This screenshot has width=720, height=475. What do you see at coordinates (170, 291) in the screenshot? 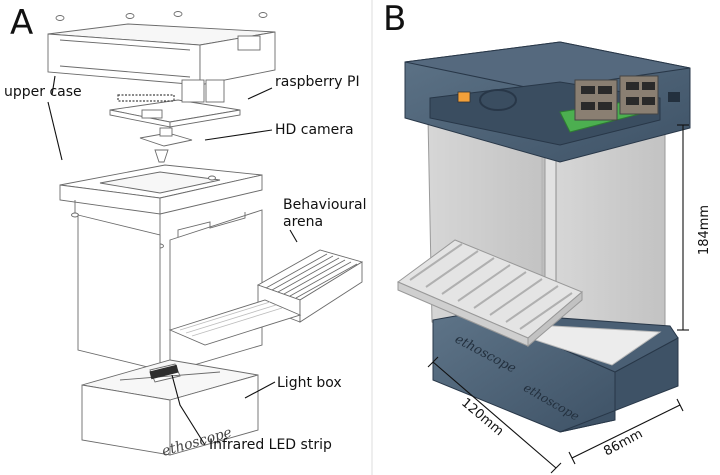
I see `acrylic-walls-drawing` at bounding box center [170, 291].